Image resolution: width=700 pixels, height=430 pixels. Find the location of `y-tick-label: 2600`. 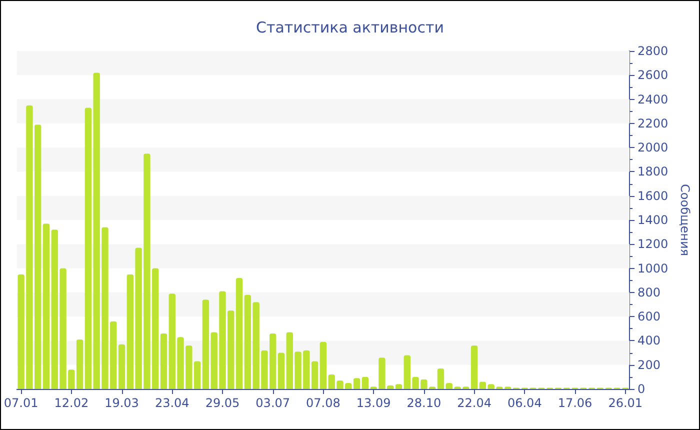

y-tick-label: 2600 is located at coordinates (653, 75).